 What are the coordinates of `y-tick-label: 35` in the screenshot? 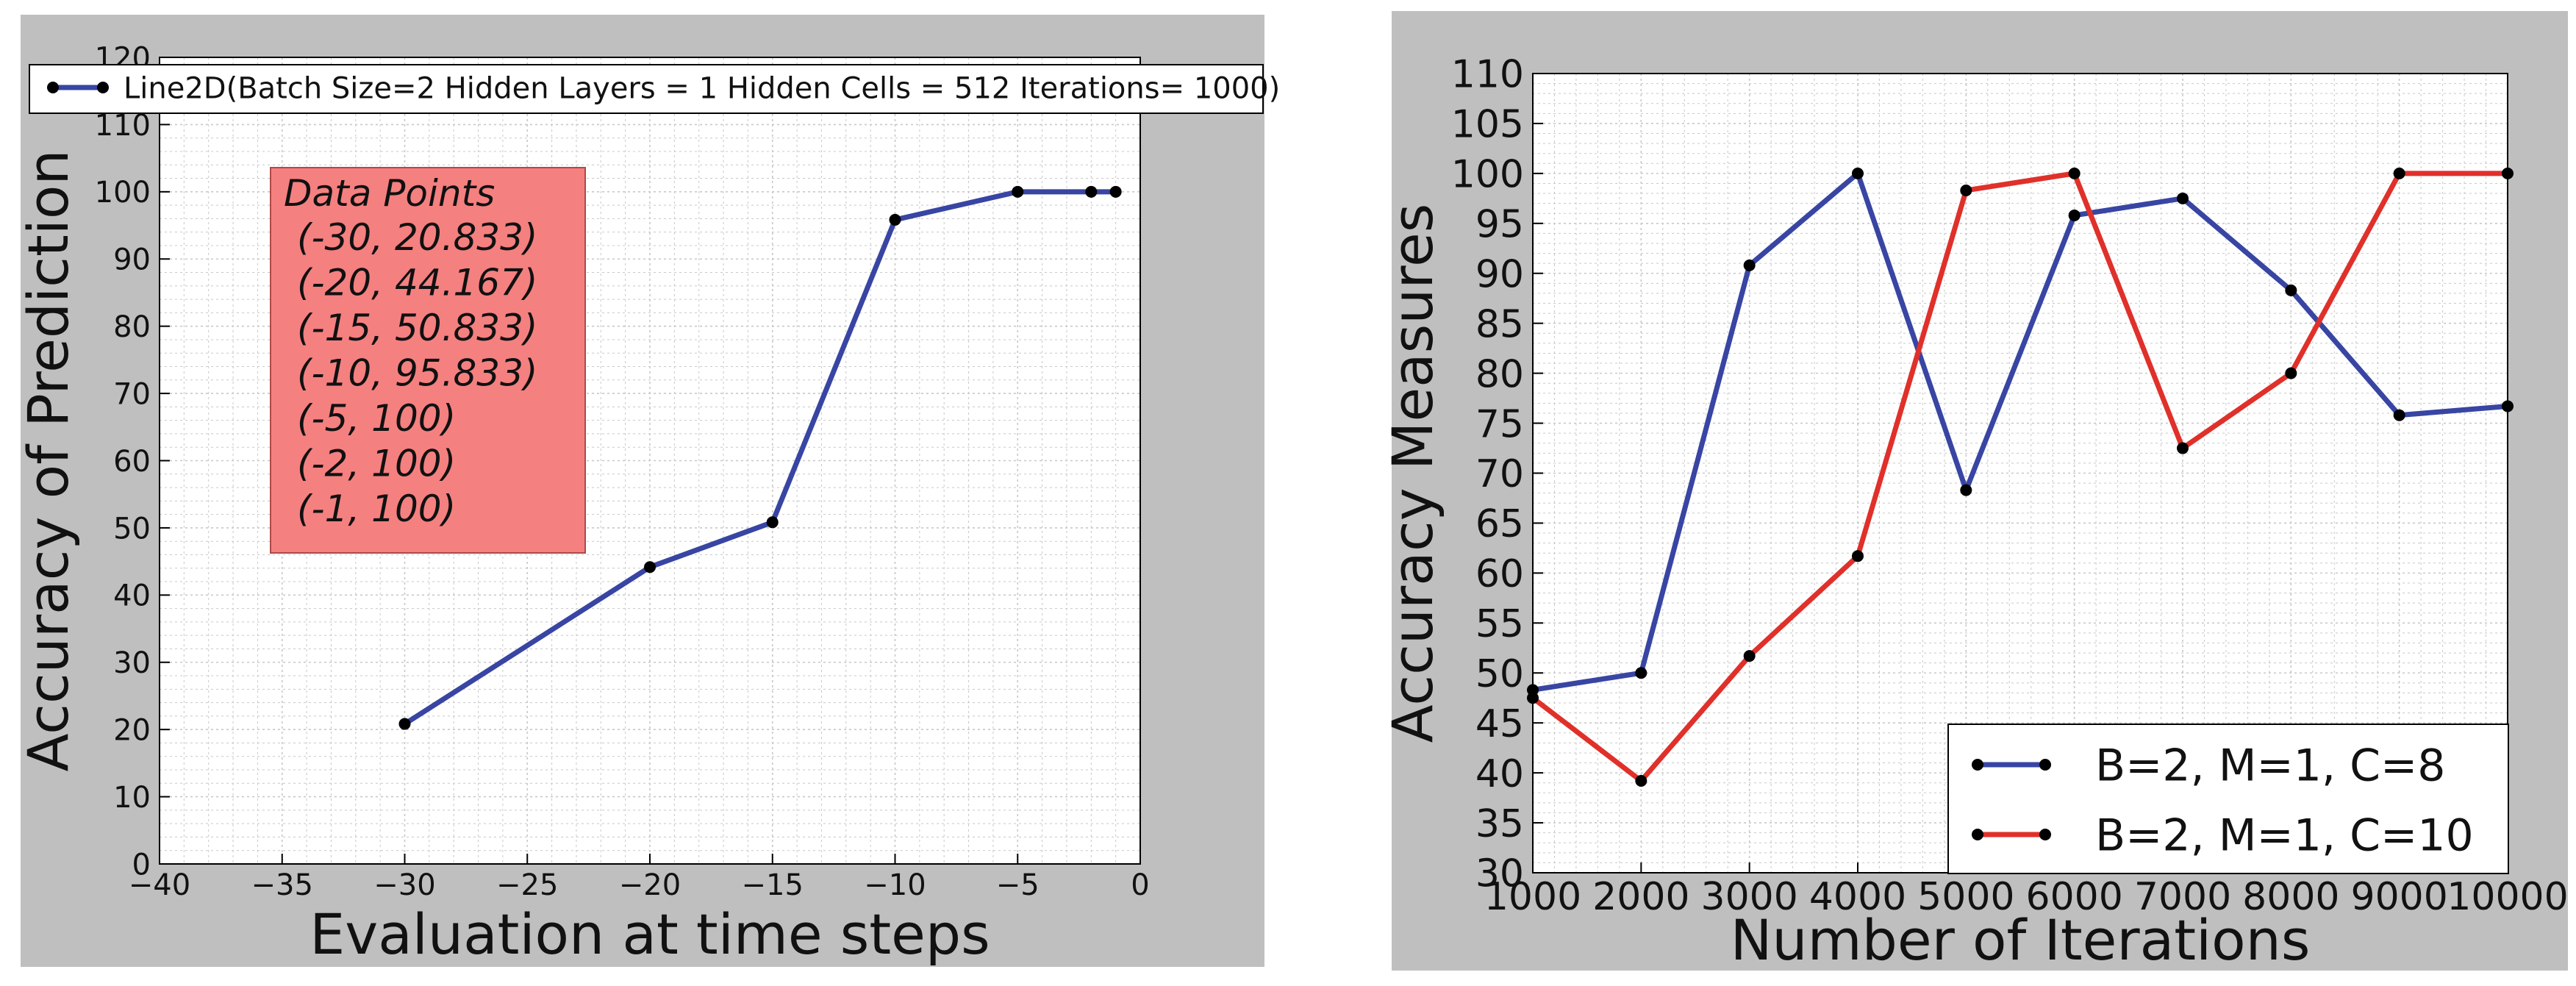 It's located at (1499, 824).